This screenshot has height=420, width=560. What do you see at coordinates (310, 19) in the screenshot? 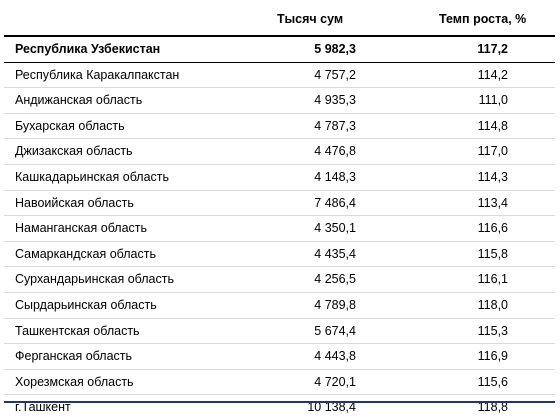
I see `header-value: Тысяч сум` at bounding box center [310, 19].